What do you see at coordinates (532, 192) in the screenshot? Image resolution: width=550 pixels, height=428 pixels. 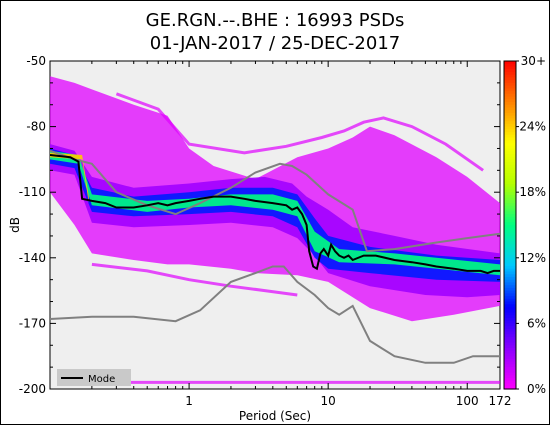 I see `colorbar-tick-label: 18%` at bounding box center [532, 192].